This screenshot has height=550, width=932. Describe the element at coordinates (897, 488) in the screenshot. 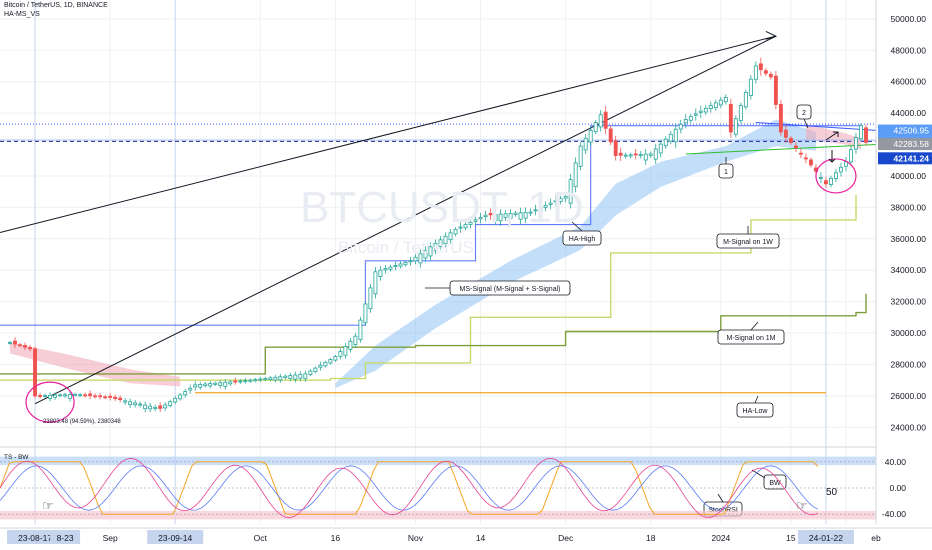

I see `osc-tick-label: 0.00` at that location.